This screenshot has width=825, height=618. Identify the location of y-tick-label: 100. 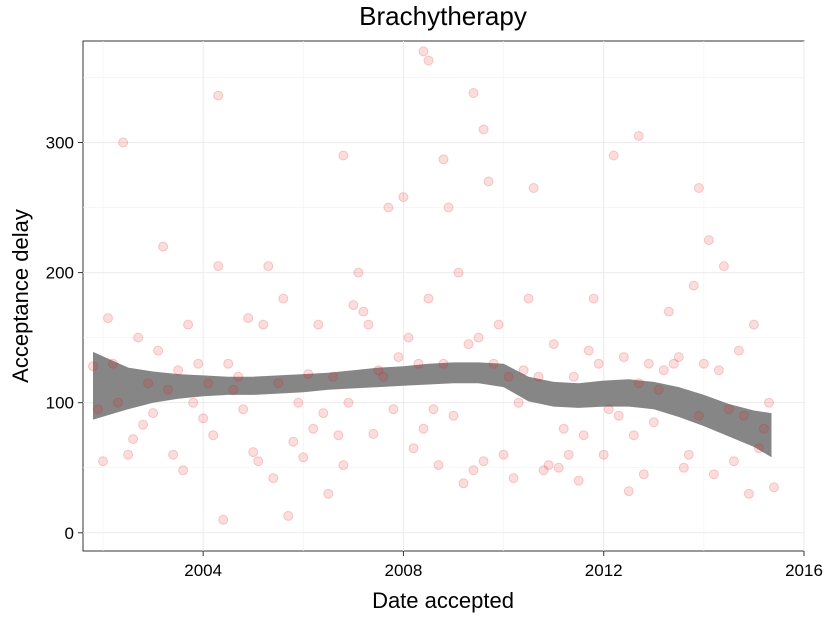
(60, 403).